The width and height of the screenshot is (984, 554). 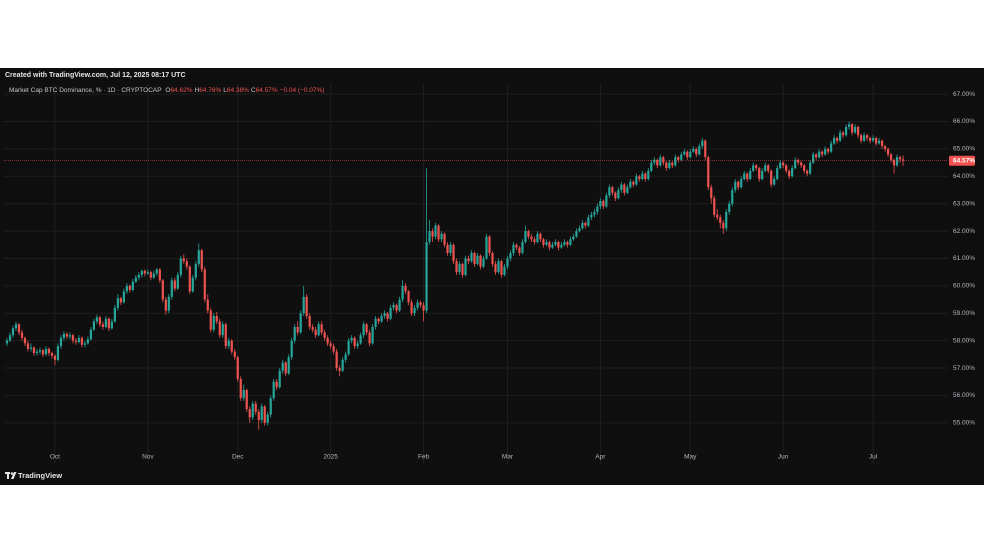 I want to click on y-tick-label: 64.00%, so click(x=964, y=176).